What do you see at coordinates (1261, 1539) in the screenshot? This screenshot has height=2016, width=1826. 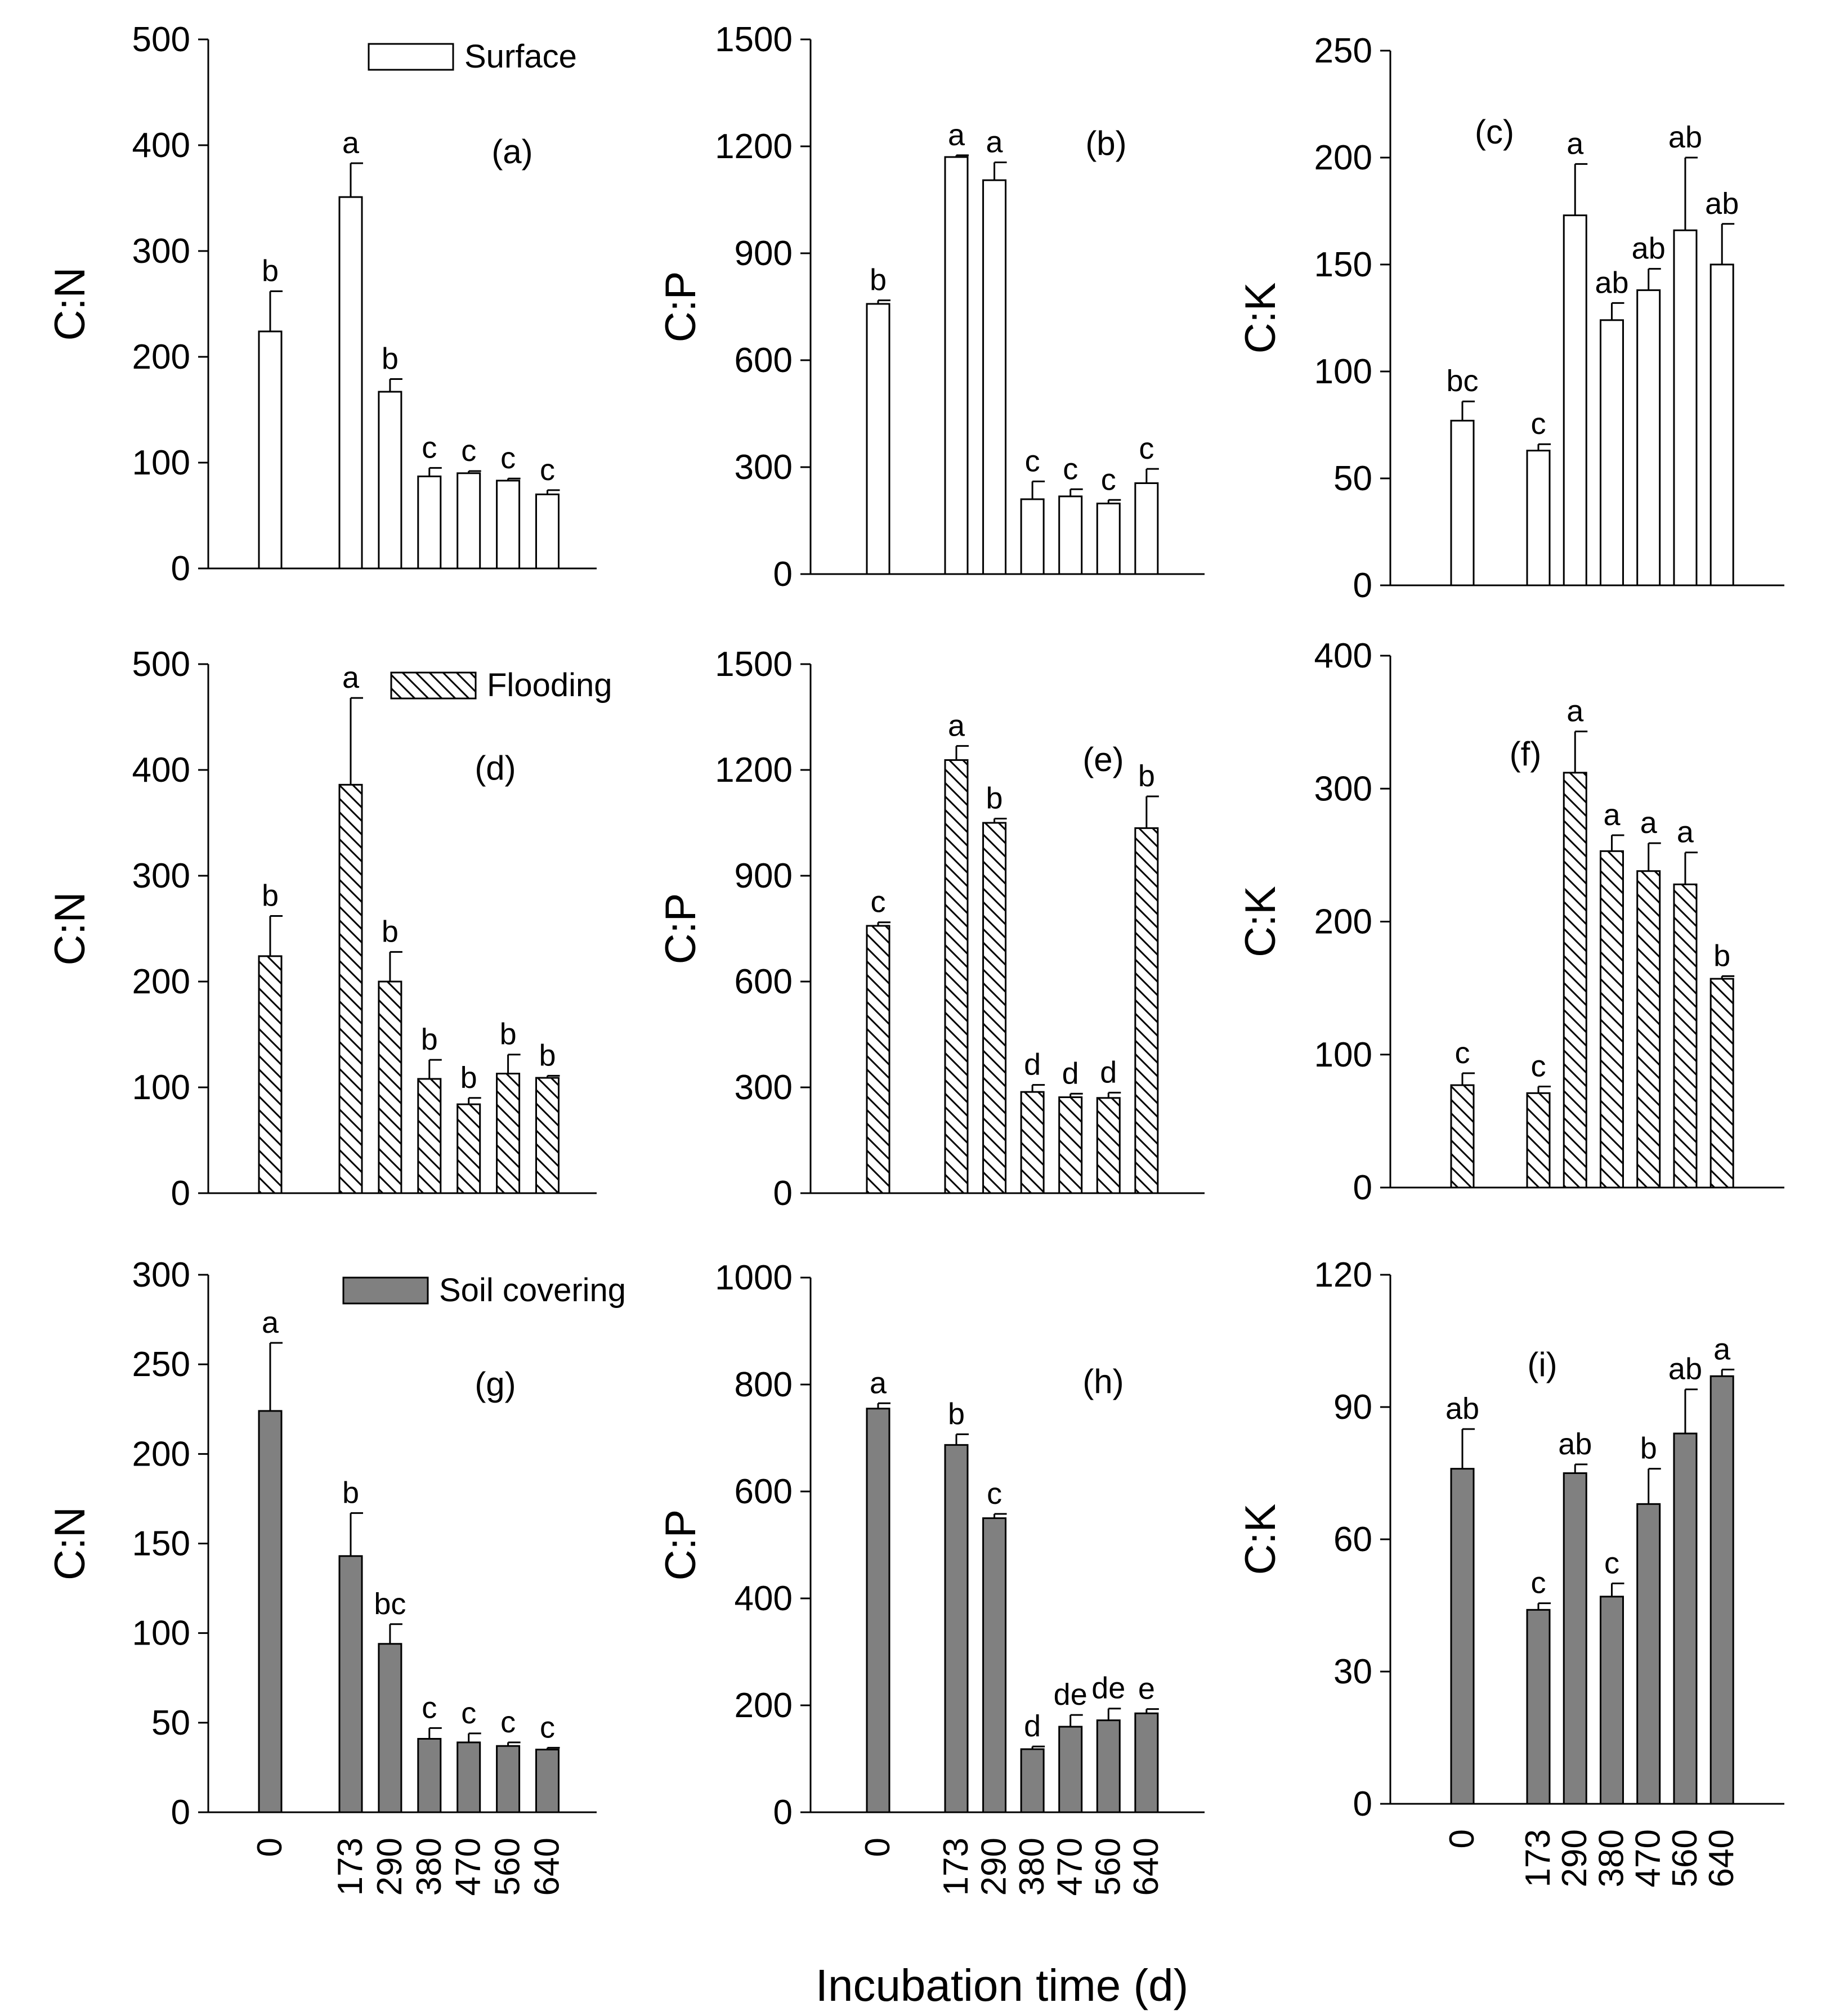 I see `y-axis-title: C:K` at bounding box center [1261, 1539].